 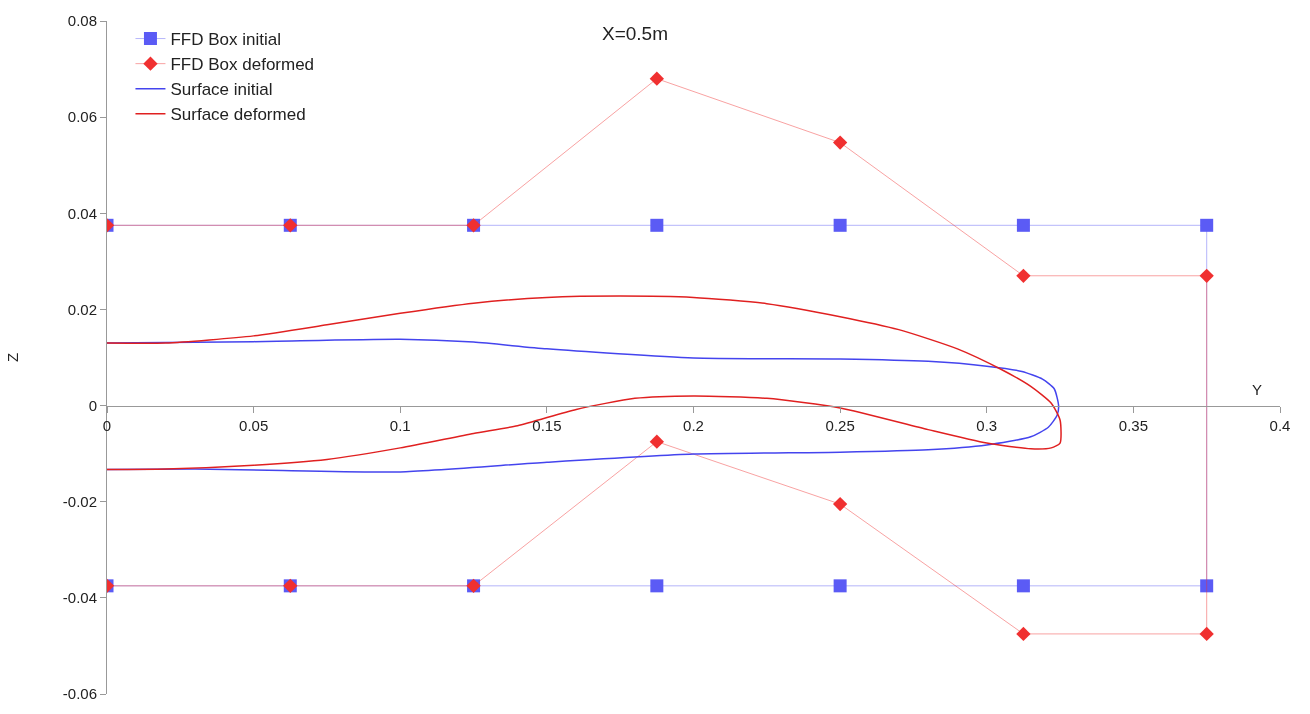 What do you see at coordinates (221, 90) in the screenshot?
I see `legend-label: Surface initial` at bounding box center [221, 90].